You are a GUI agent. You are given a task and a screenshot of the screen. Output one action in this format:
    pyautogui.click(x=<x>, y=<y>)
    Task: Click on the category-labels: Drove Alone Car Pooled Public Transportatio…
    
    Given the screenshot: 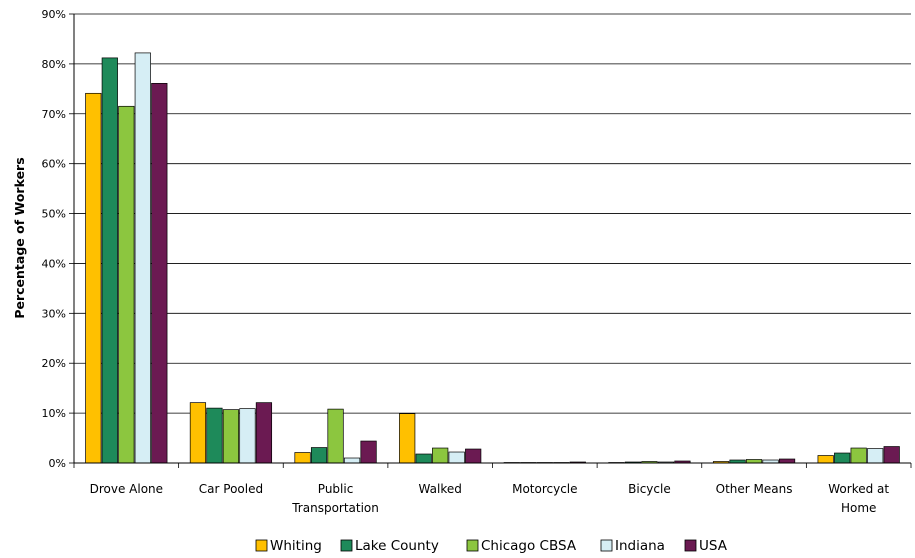 What is the action you would take?
    pyautogui.click(x=490, y=498)
    